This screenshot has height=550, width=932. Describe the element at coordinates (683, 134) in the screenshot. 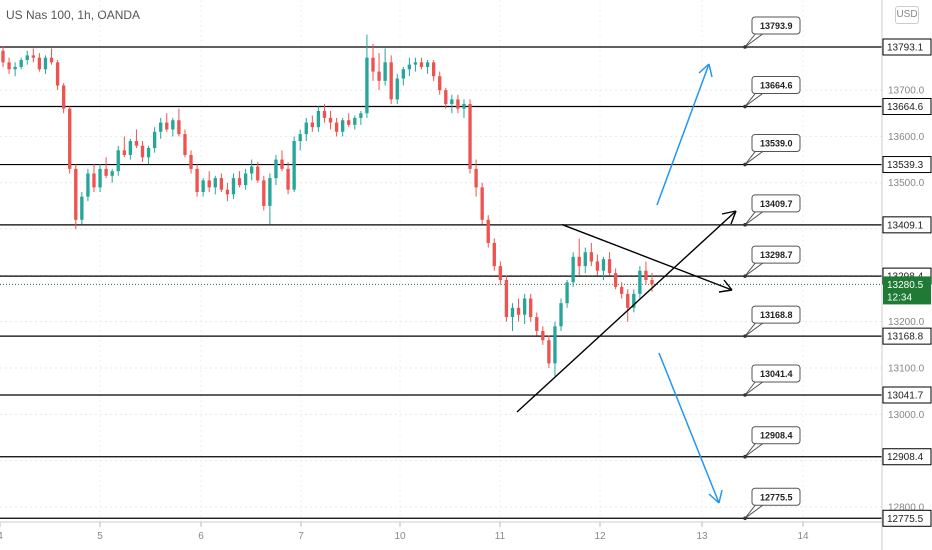

I see `blue-arrow-up` at that location.